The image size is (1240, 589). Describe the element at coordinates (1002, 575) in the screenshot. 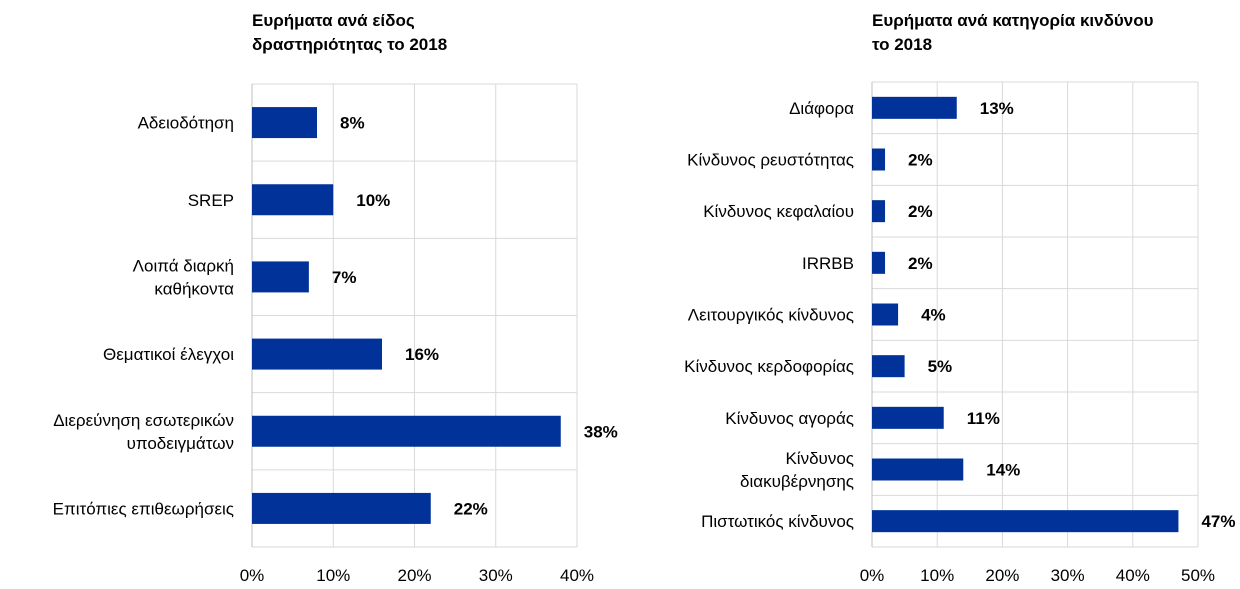

I see `risk-tick-label: 20%` at that location.